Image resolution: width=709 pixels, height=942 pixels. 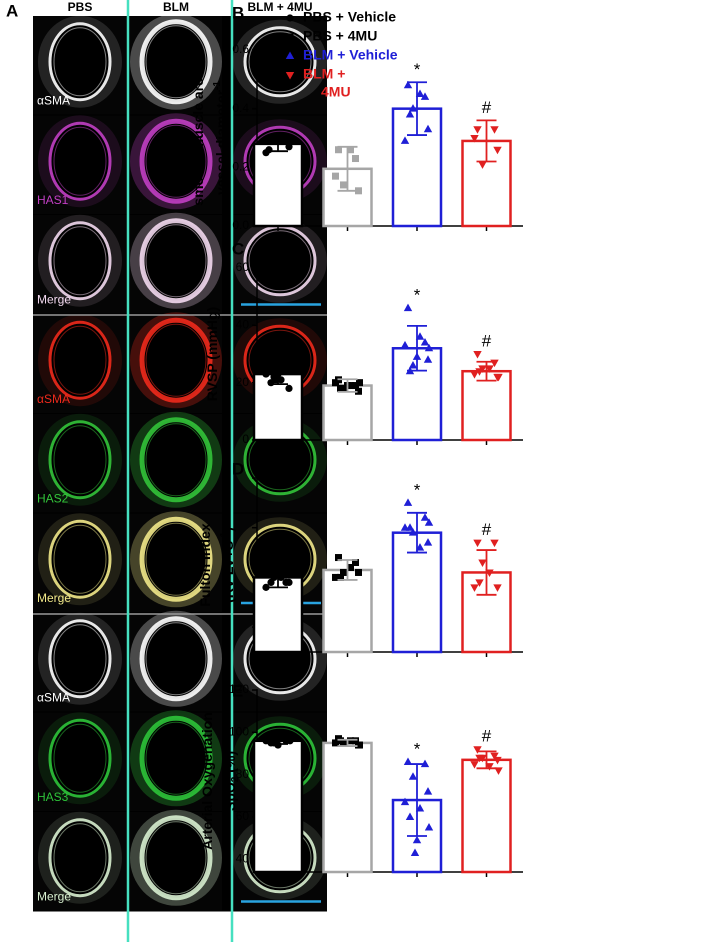 What do you see at coordinates (53, 101) in the screenshot?
I see `row-label: αSMA` at bounding box center [53, 101].